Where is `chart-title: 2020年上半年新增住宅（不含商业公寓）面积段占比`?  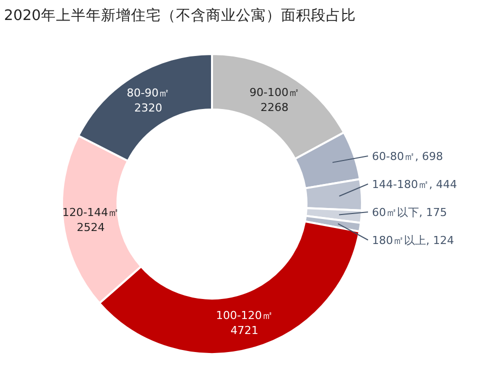
chart-title: 2020年上半年新增住宅（不含商业公寓）面积段占比 is located at coordinates (180, 15).